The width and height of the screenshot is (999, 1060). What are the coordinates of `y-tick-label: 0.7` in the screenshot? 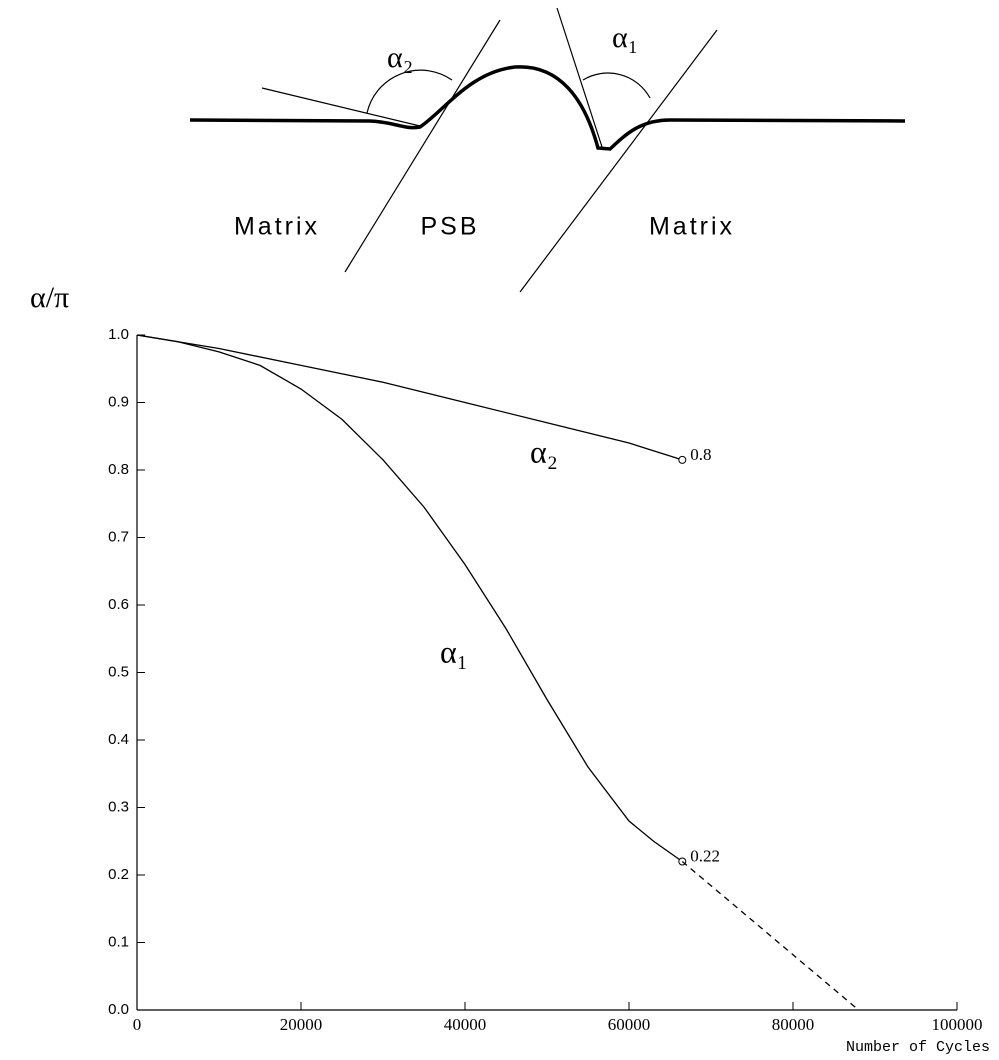 It's located at (118, 536).